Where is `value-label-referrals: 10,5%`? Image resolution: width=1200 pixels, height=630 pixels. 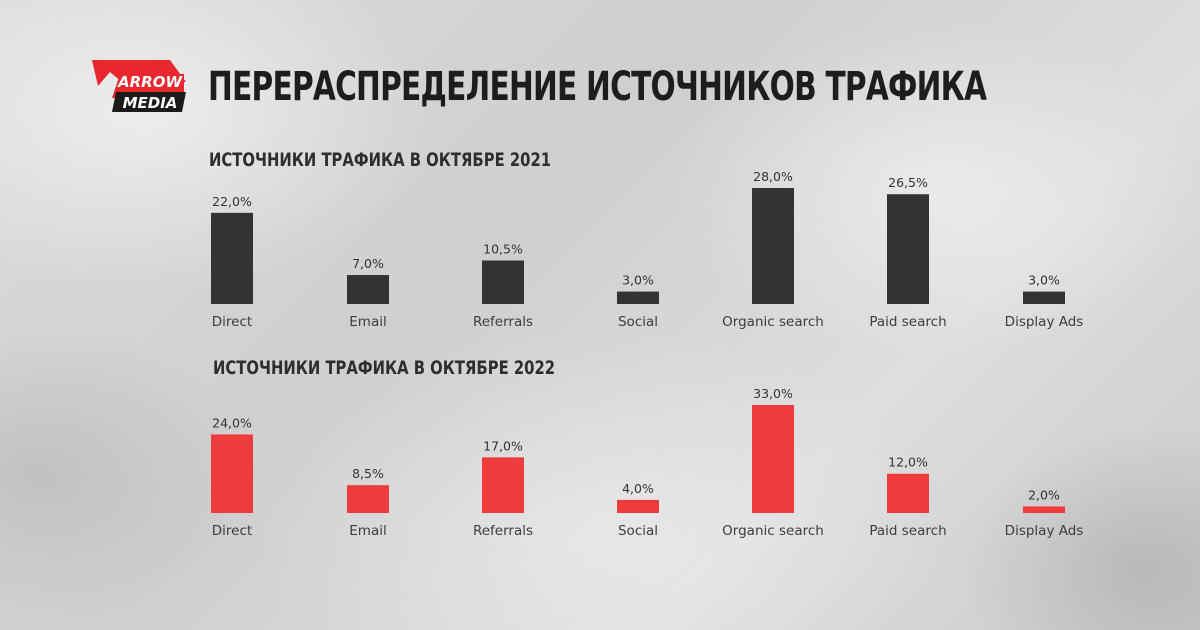
value-label-referrals: 10,5% is located at coordinates (503, 249).